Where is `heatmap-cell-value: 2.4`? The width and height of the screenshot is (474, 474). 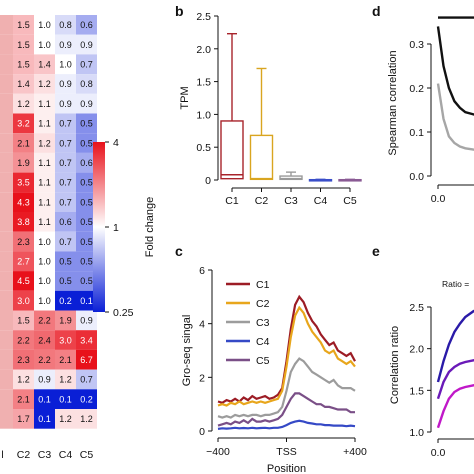 heatmap-cell-value: 2.4 is located at coordinates (44, 340).